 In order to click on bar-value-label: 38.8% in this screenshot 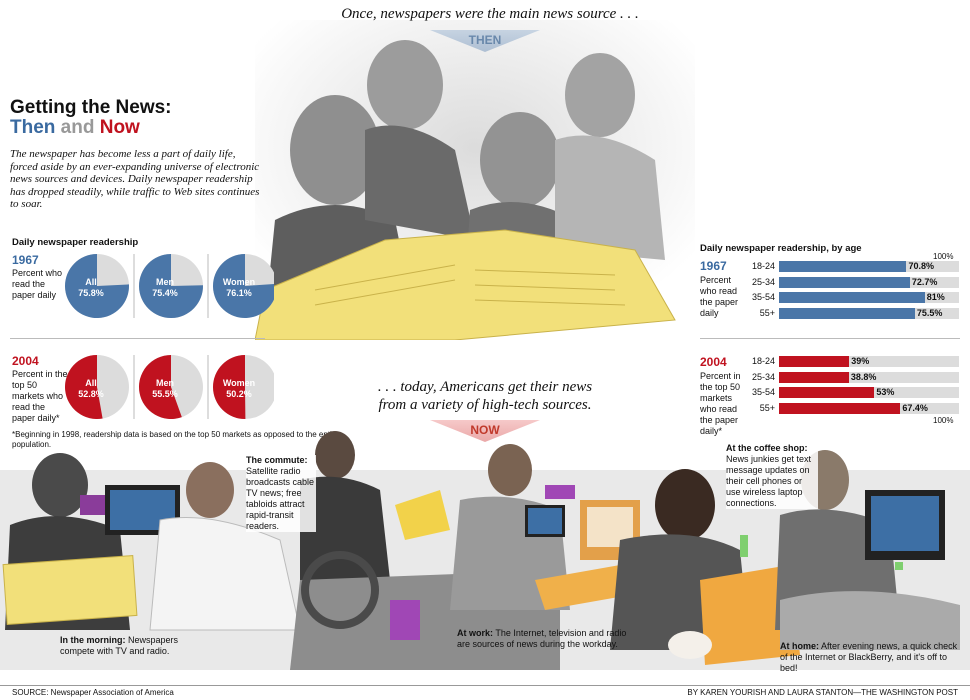, I will do `click(863, 376)`.